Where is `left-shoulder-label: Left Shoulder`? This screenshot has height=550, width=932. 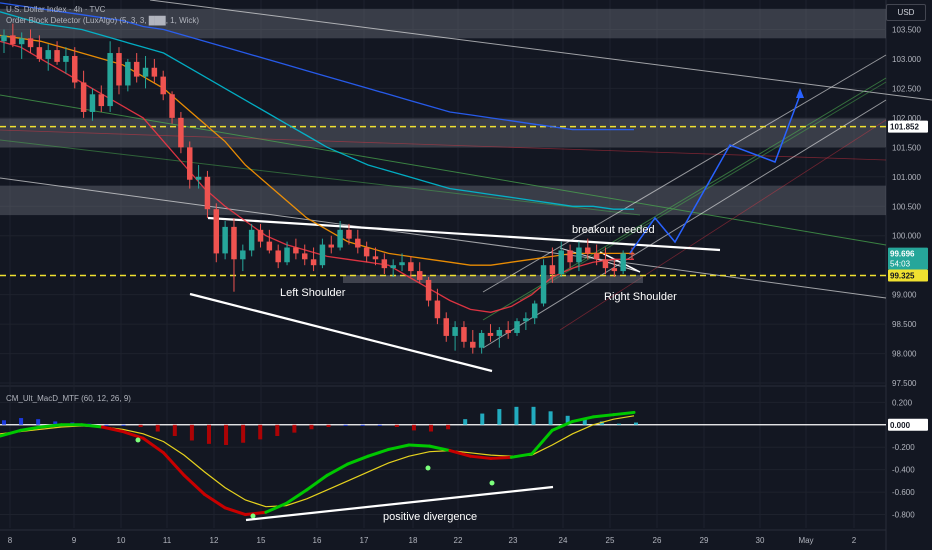 left-shoulder-label: Left Shoulder is located at coordinates (313, 293).